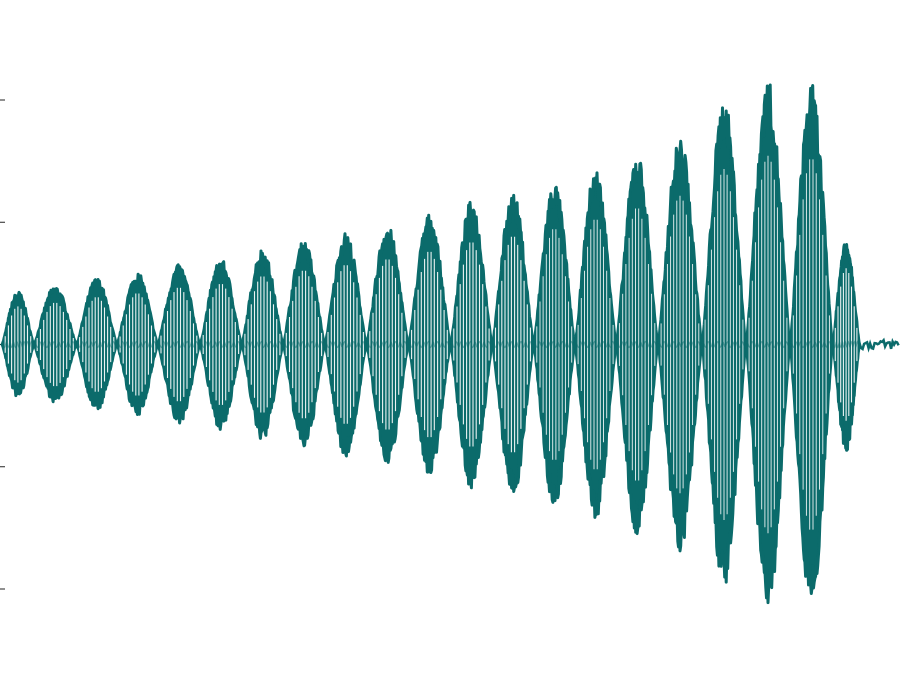 Image resolution: width=902 pixels, height=697 pixels. I want to click on tail-line, so click(879, 345).